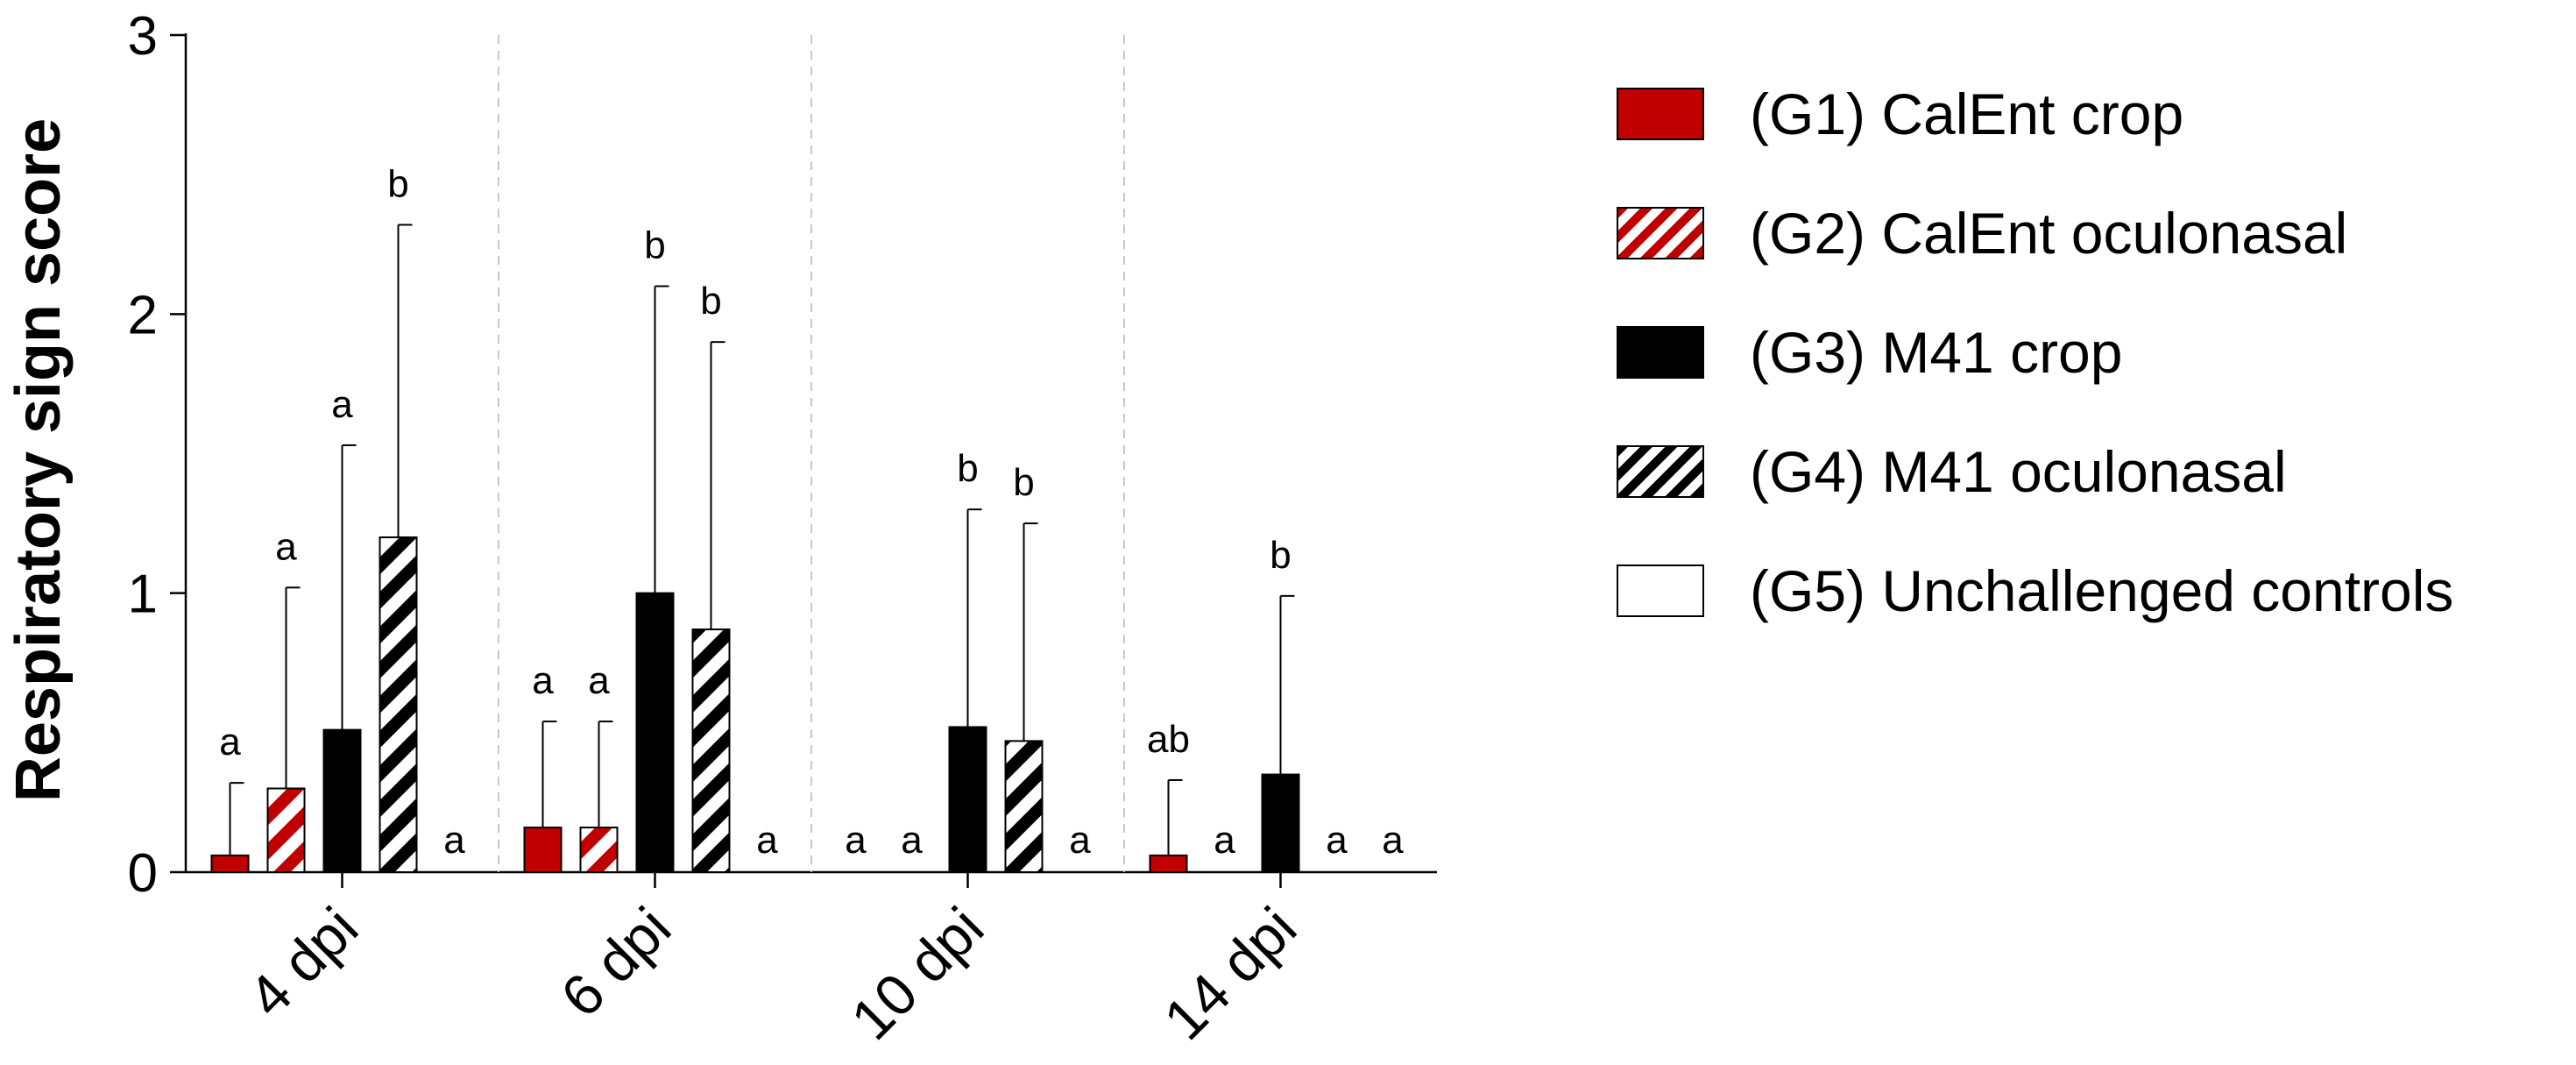  I want to click on legend-label: (G4) M41 oculonasal, so click(2018, 472).